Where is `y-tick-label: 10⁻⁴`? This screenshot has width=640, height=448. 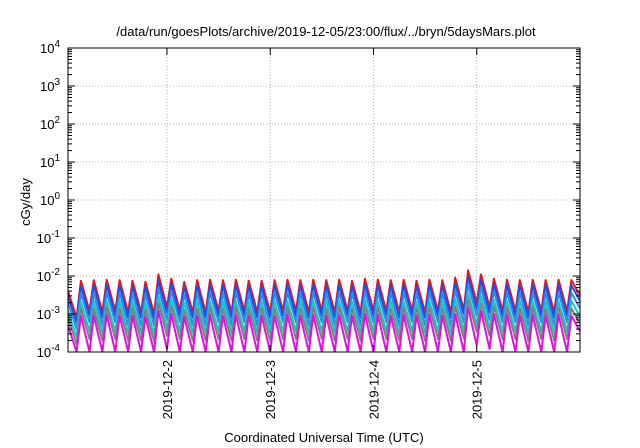
y-tick-label: 10⁻⁴ is located at coordinates (49, 351).